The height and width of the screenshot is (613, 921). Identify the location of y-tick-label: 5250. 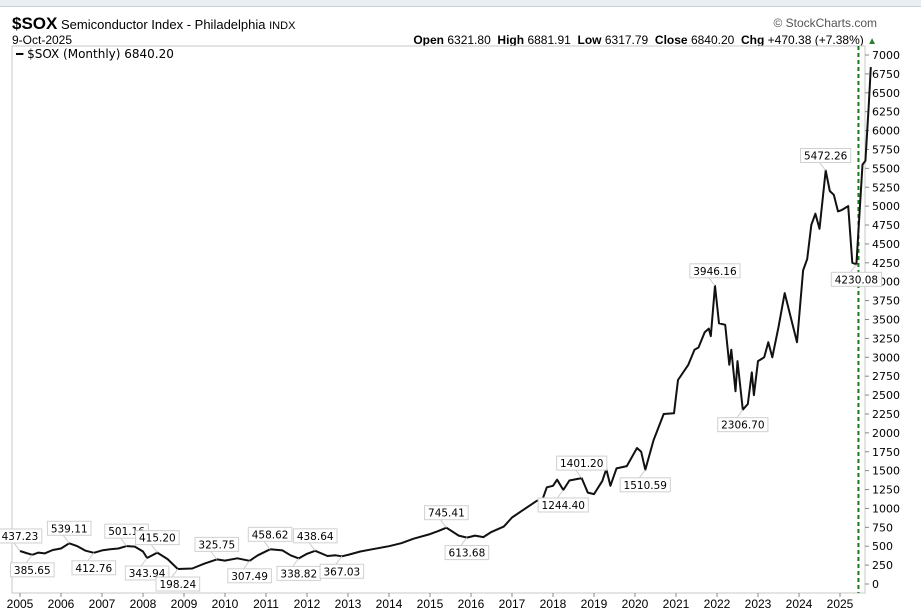
(886, 187).